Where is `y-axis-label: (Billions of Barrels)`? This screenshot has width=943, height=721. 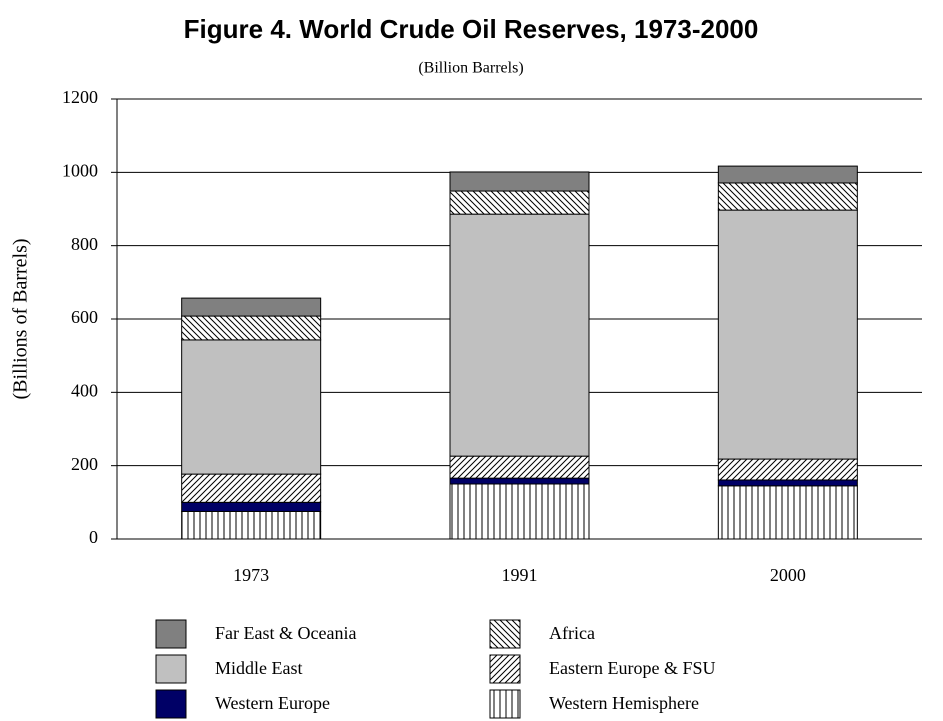 y-axis-label: (Billions of Barrels) is located at coordinates (21, 318).